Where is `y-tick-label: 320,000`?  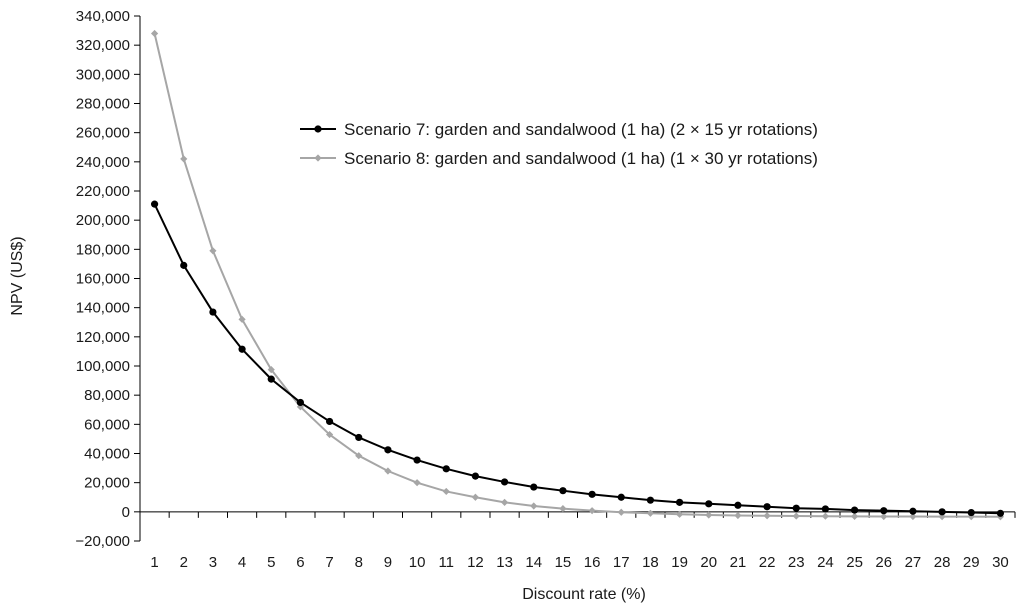 y-tick-label: 320,000 is located at coordinates (103, 45).